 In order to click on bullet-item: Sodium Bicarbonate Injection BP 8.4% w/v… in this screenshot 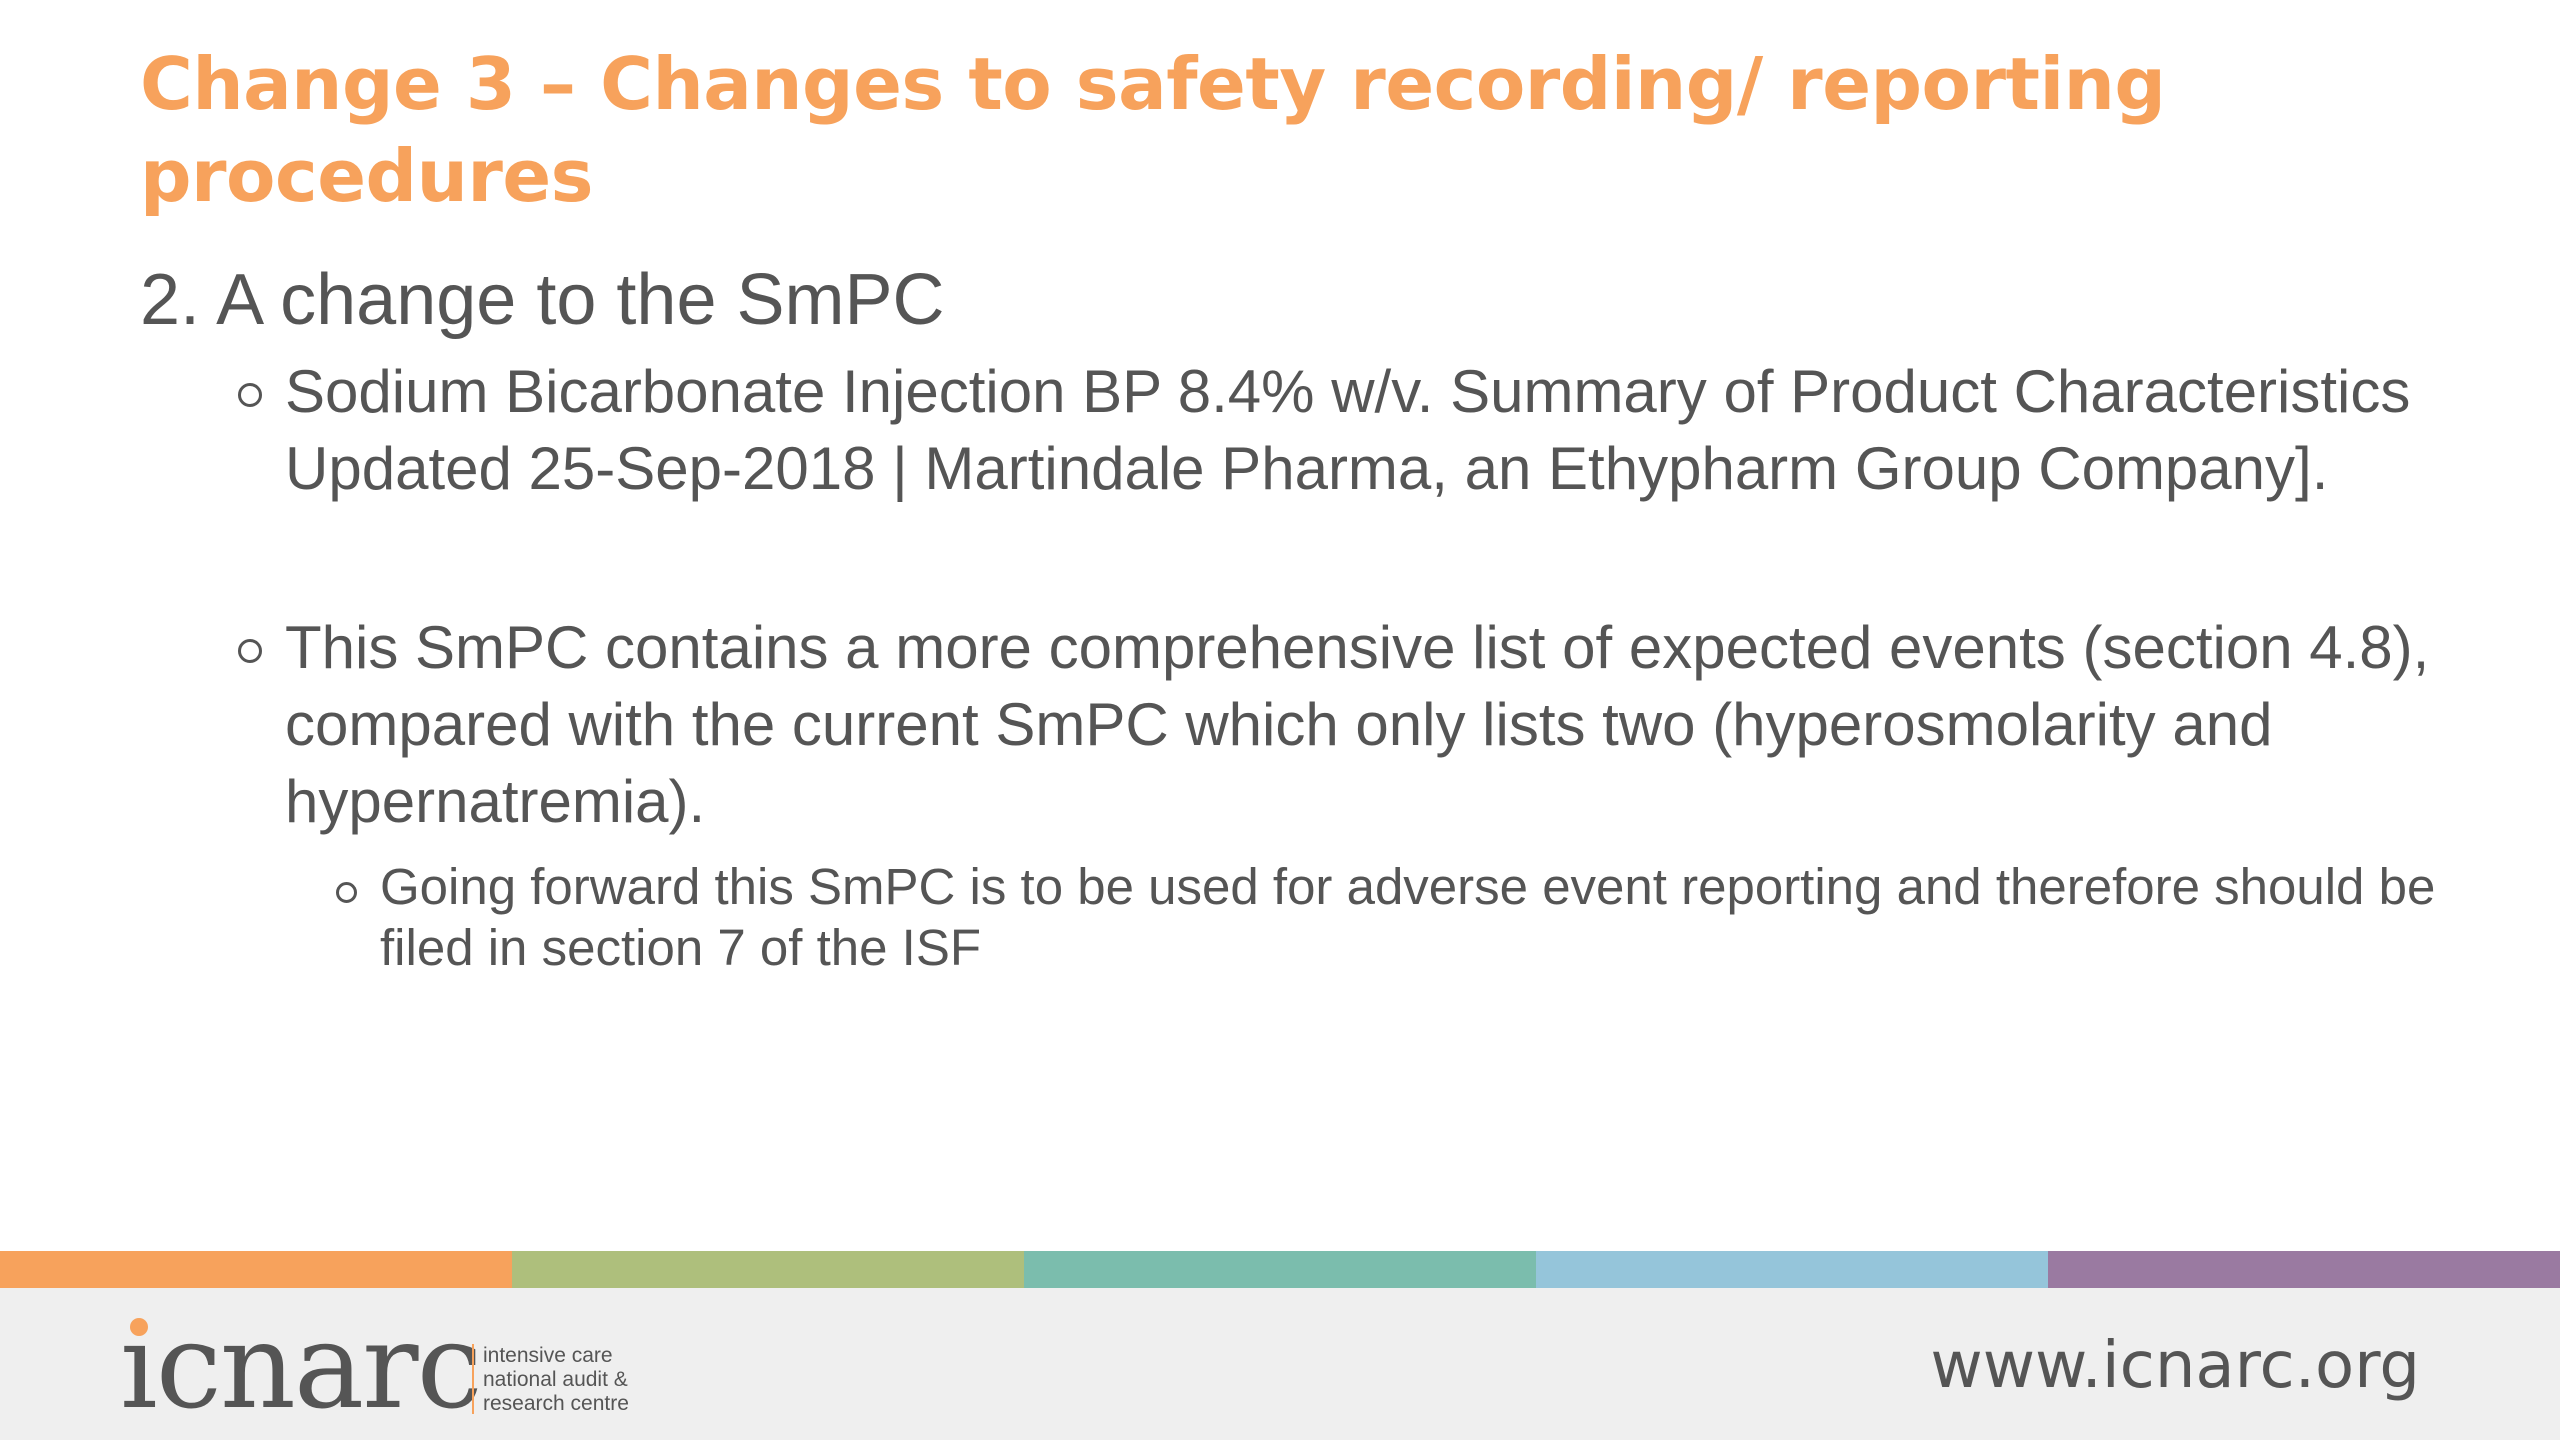, I will do `click(1290, 430)`.